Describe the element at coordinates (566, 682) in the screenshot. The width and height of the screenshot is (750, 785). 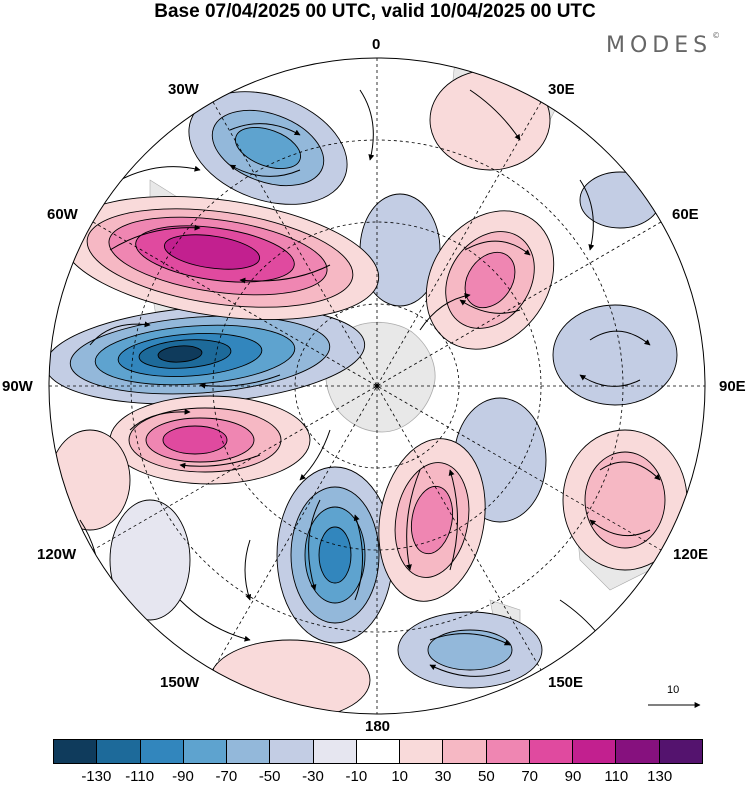
I see `lon-label-150e: 150E` at that location.